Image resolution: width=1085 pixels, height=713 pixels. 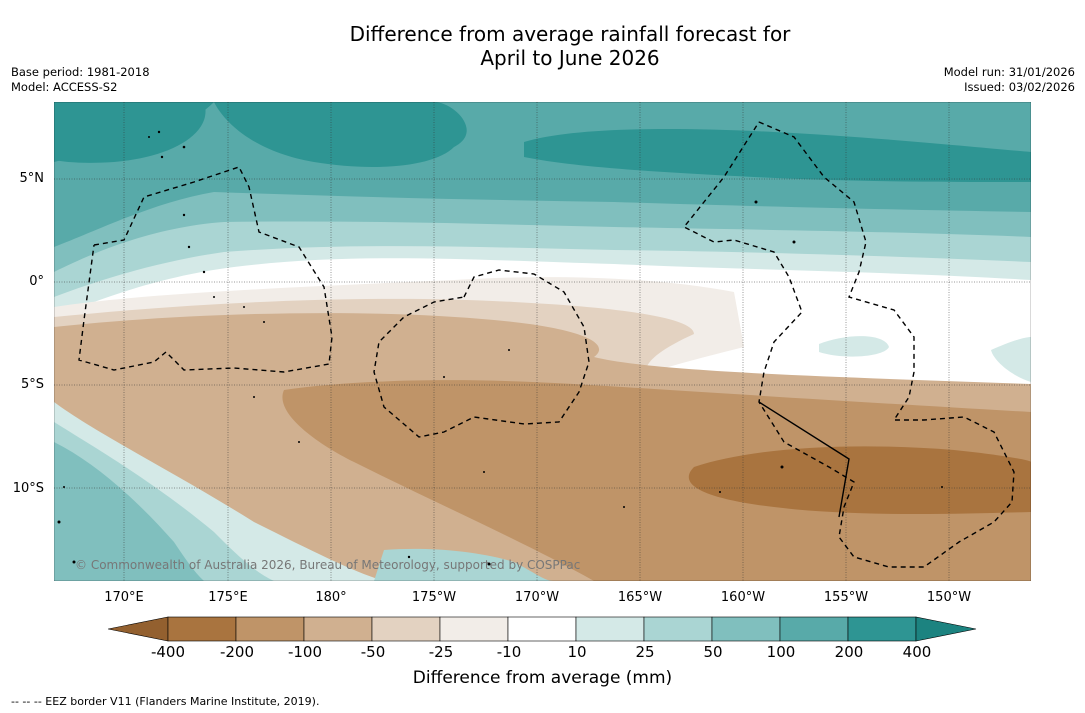 I want to click on meta-left: Base period: 1981-2018 Model: ACCESS-S2, so click(x=80, y=80).